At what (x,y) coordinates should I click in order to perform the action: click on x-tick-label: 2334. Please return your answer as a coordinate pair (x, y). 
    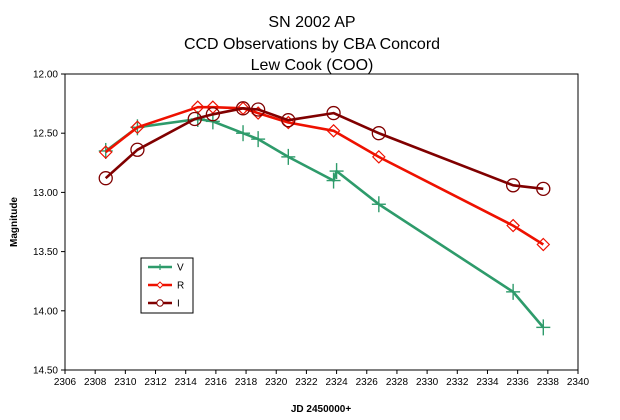
    Looking at the image, I should click on (487, 382).